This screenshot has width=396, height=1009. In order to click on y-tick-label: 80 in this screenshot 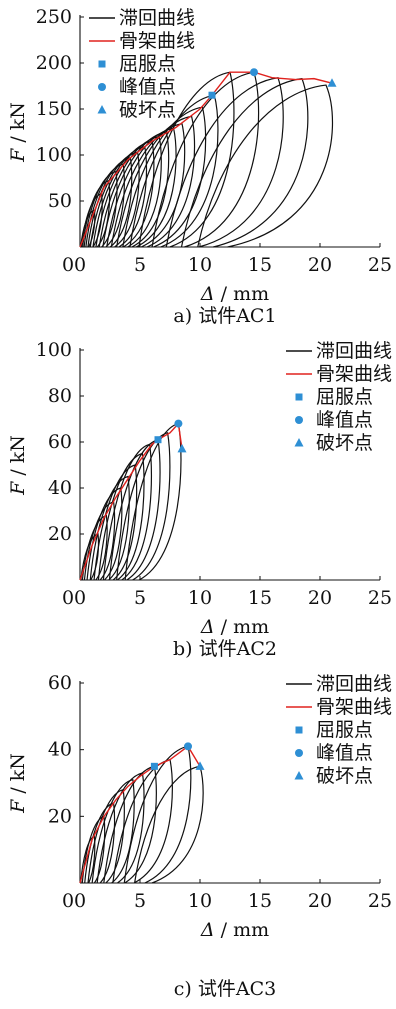, I will do `click(60, 396)`.